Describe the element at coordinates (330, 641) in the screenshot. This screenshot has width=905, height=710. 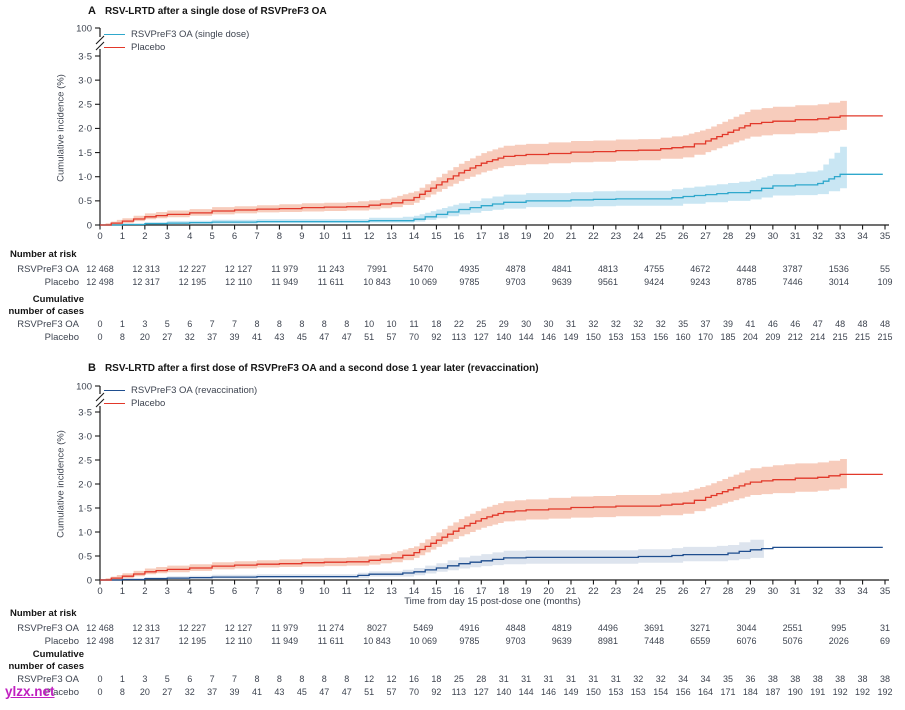
I see `risk-value: 11 611` at that location.